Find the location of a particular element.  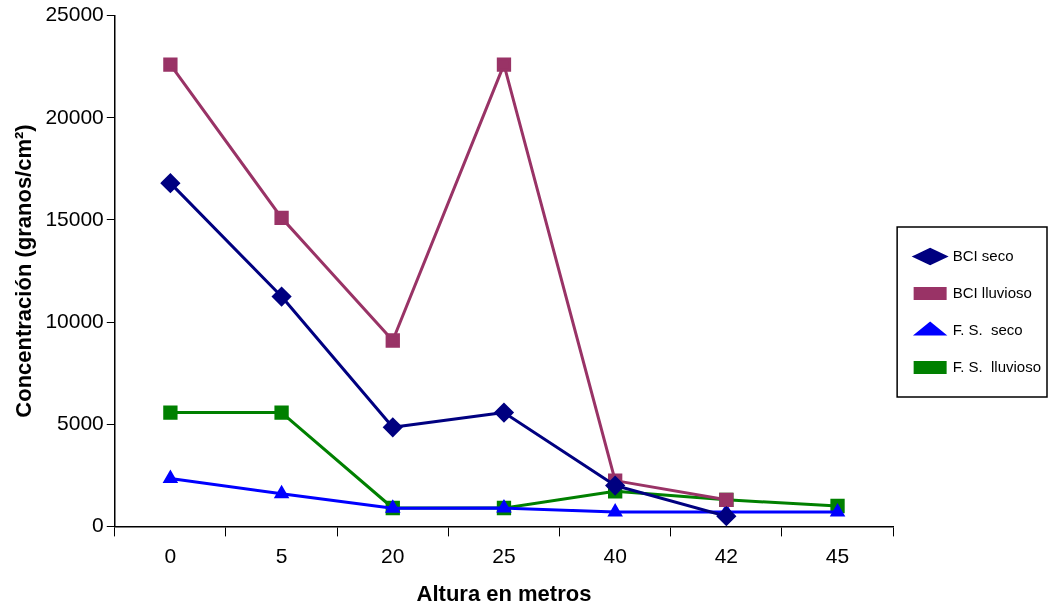

x-tick-label: 45 is located at coordinates (837, 555).